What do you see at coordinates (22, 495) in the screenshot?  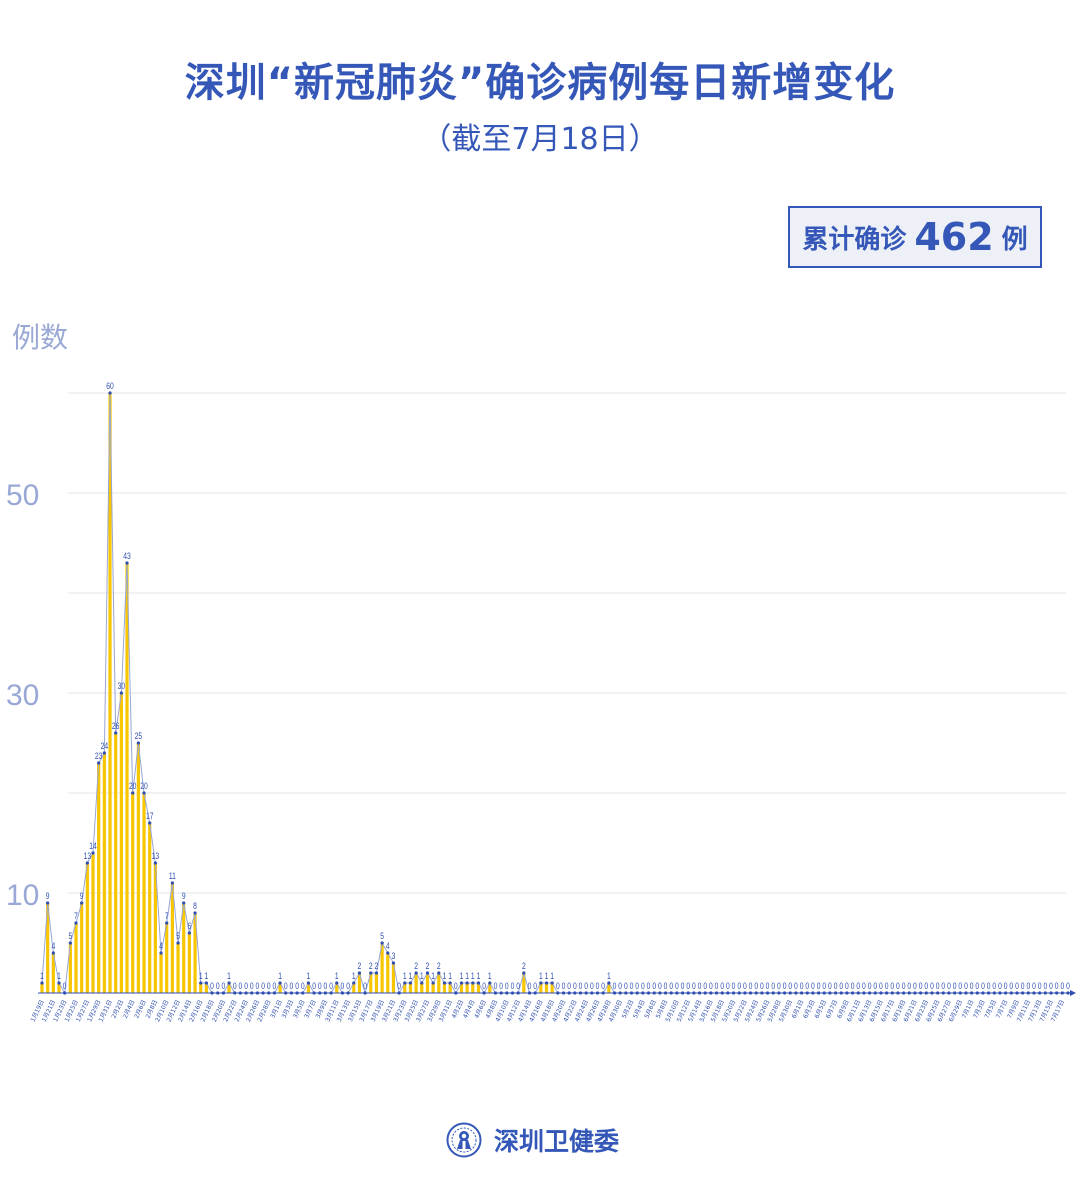 I see `y-tick-label: 50` at bounding box center [22, 495].